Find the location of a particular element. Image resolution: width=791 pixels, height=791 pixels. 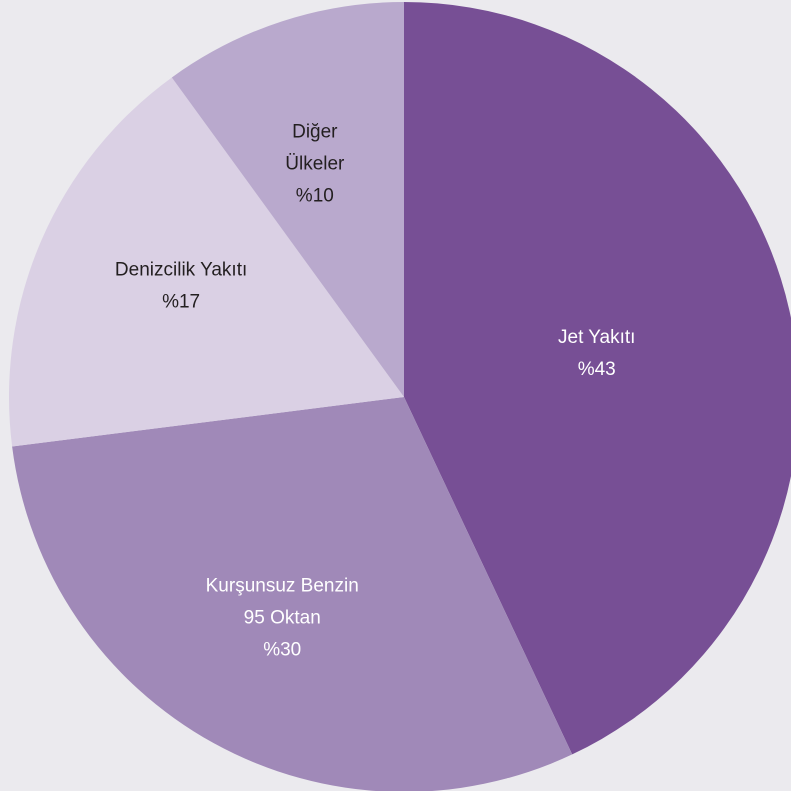

slice-label: Denizcilik Yakıtı %17 is located at coordinates (181, 285).